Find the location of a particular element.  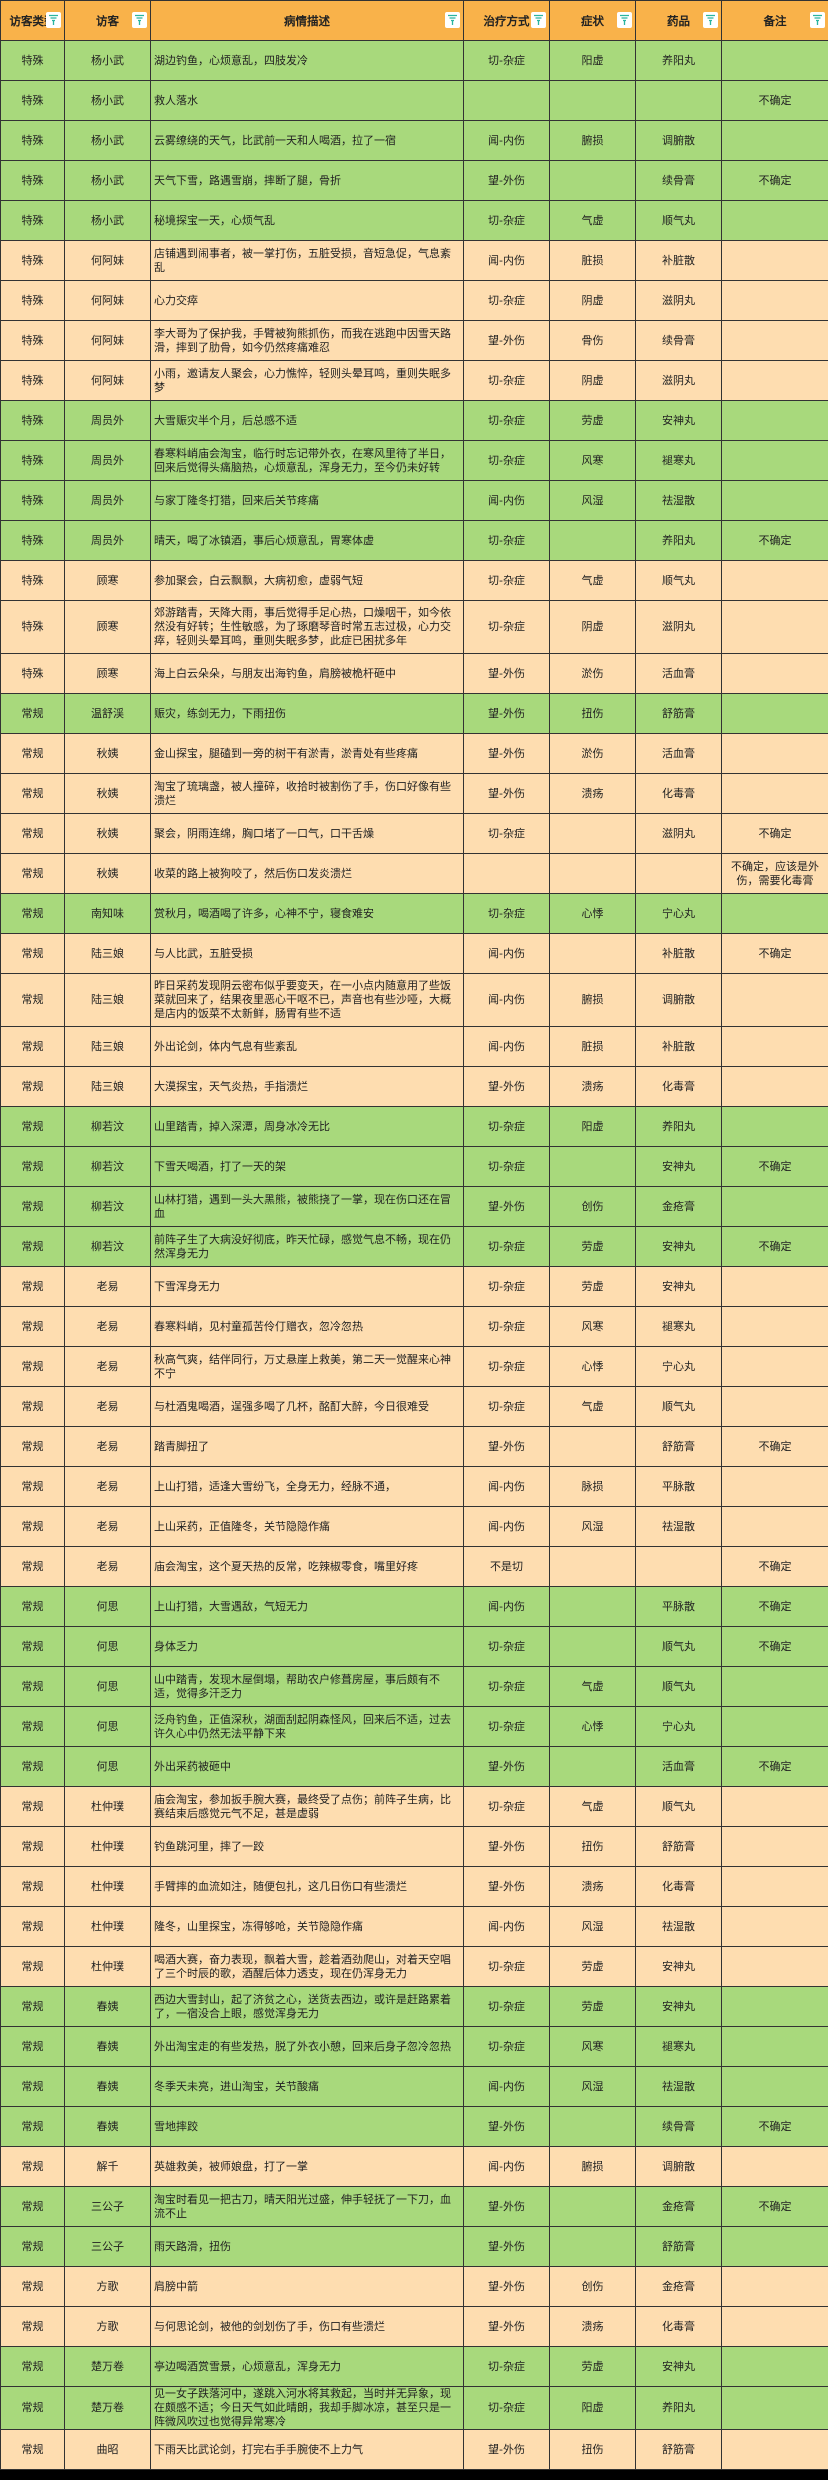

cell-condition-description: 上山打猎，大雪遇敌，气短无力 is located at coordinates (307, 1606).